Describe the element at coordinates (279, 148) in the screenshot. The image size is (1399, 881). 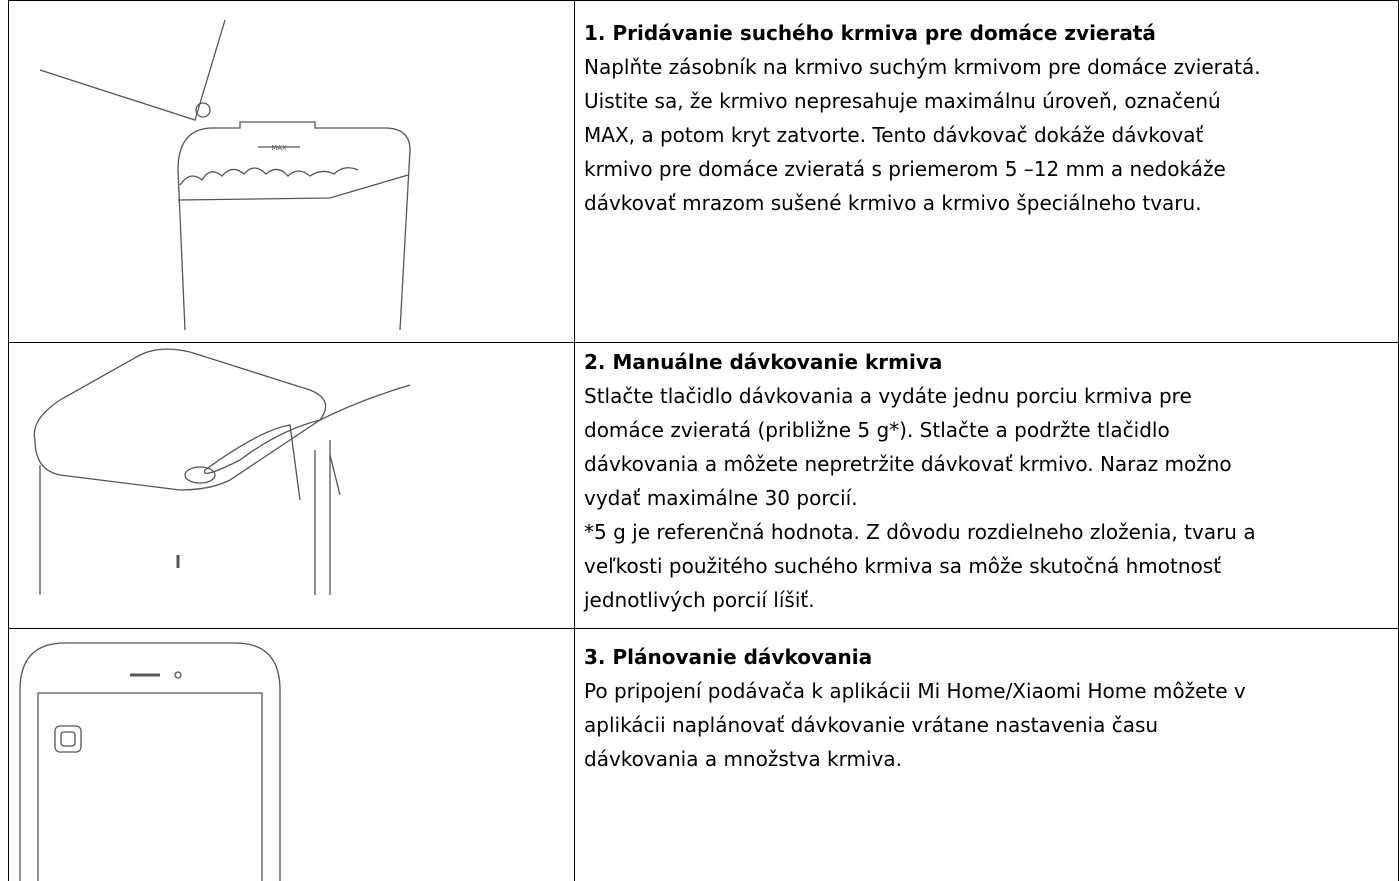
I see `max-label: MAX` at that location.